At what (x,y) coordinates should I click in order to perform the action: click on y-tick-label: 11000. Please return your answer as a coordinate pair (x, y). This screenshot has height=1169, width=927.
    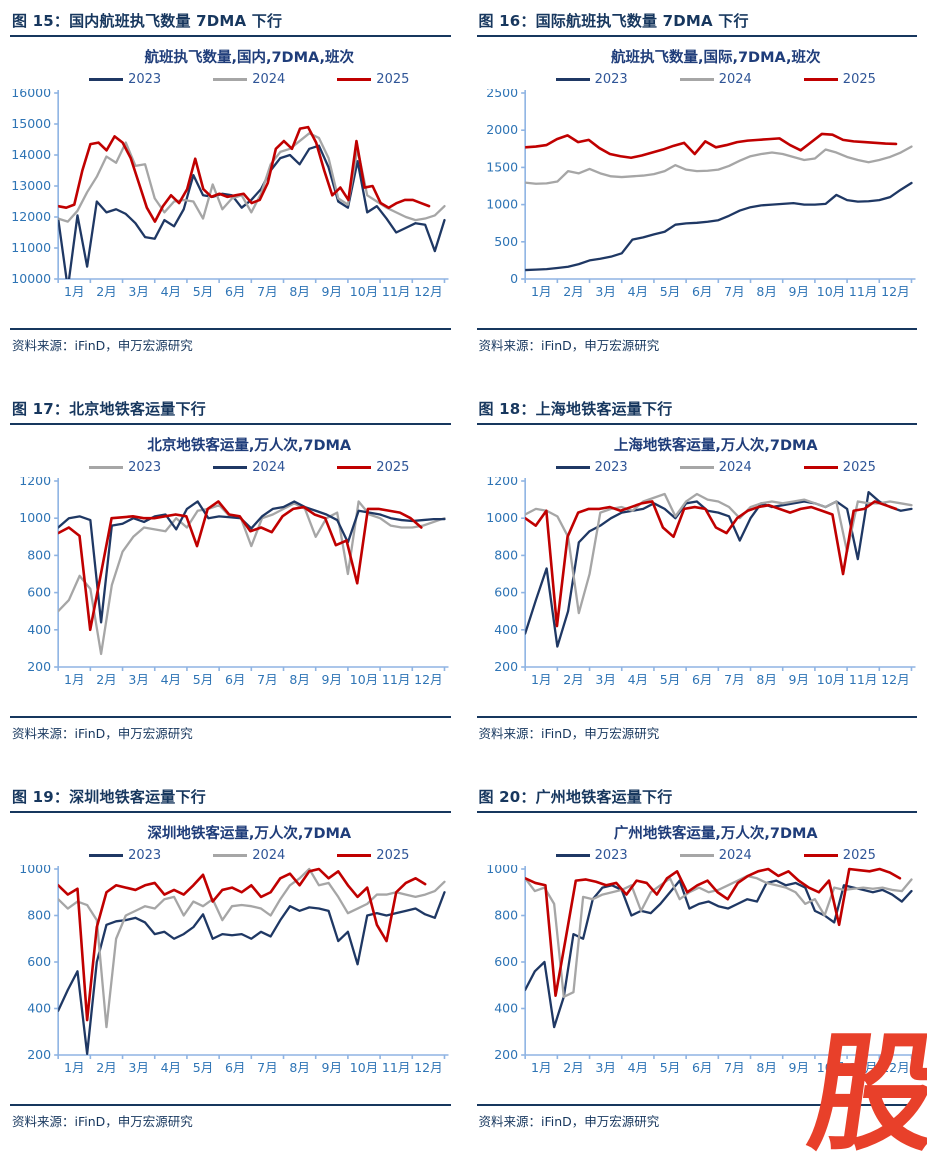
    Looking at the image, I should click on (31, 247).